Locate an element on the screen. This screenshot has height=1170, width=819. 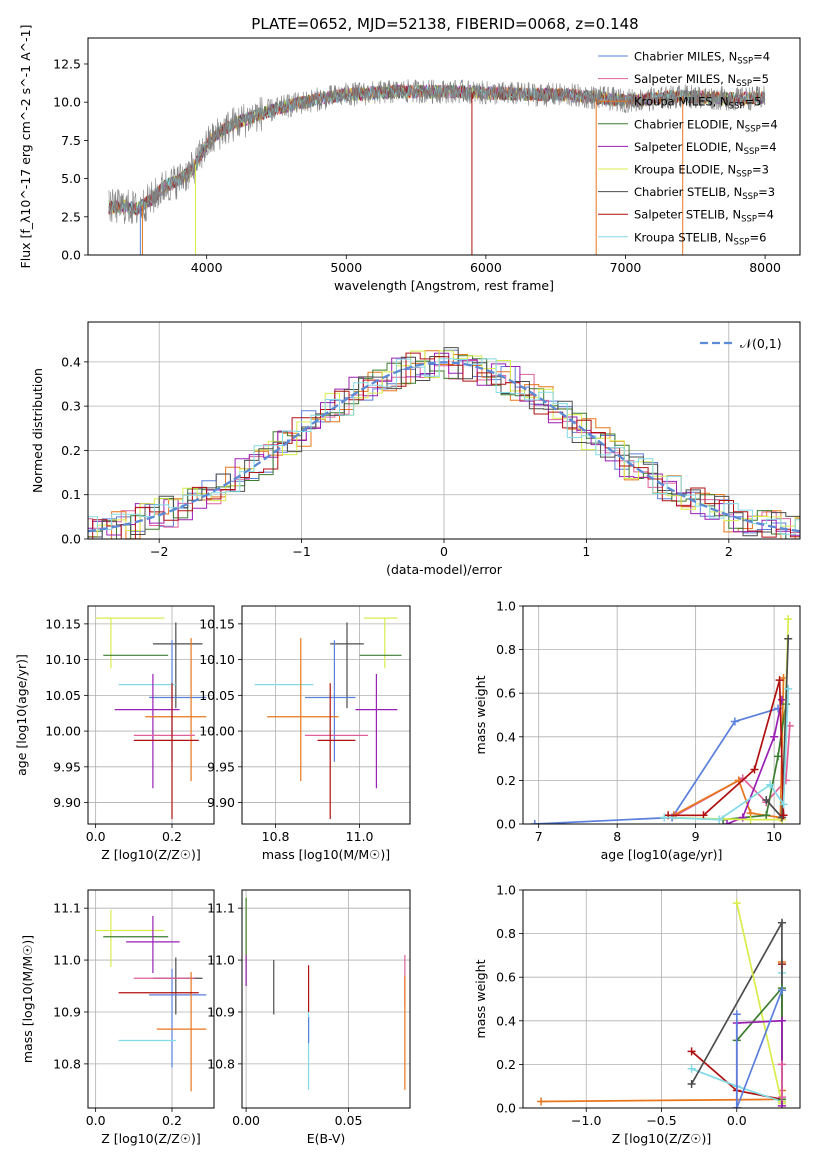
series-chabrier-elodie is located at coordinates (754, 762).